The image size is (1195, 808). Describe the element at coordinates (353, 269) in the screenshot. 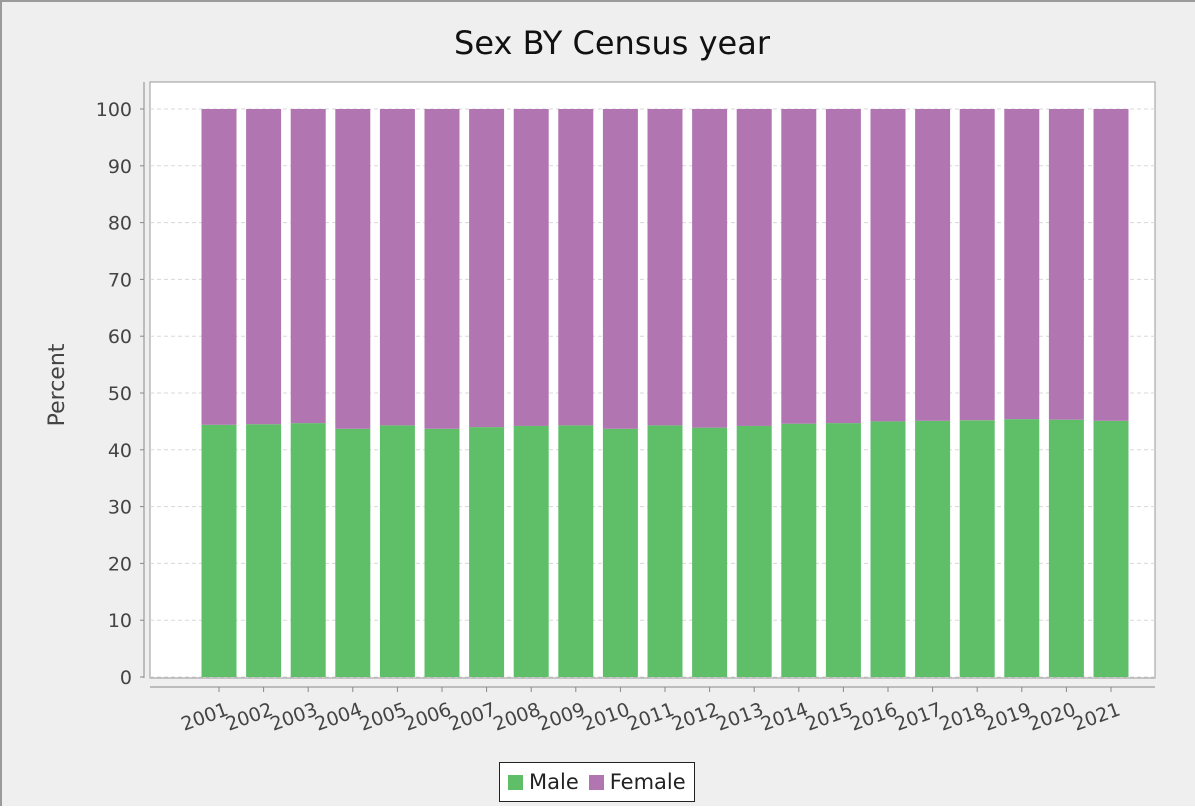

I see `bar-female-2004` at that location.